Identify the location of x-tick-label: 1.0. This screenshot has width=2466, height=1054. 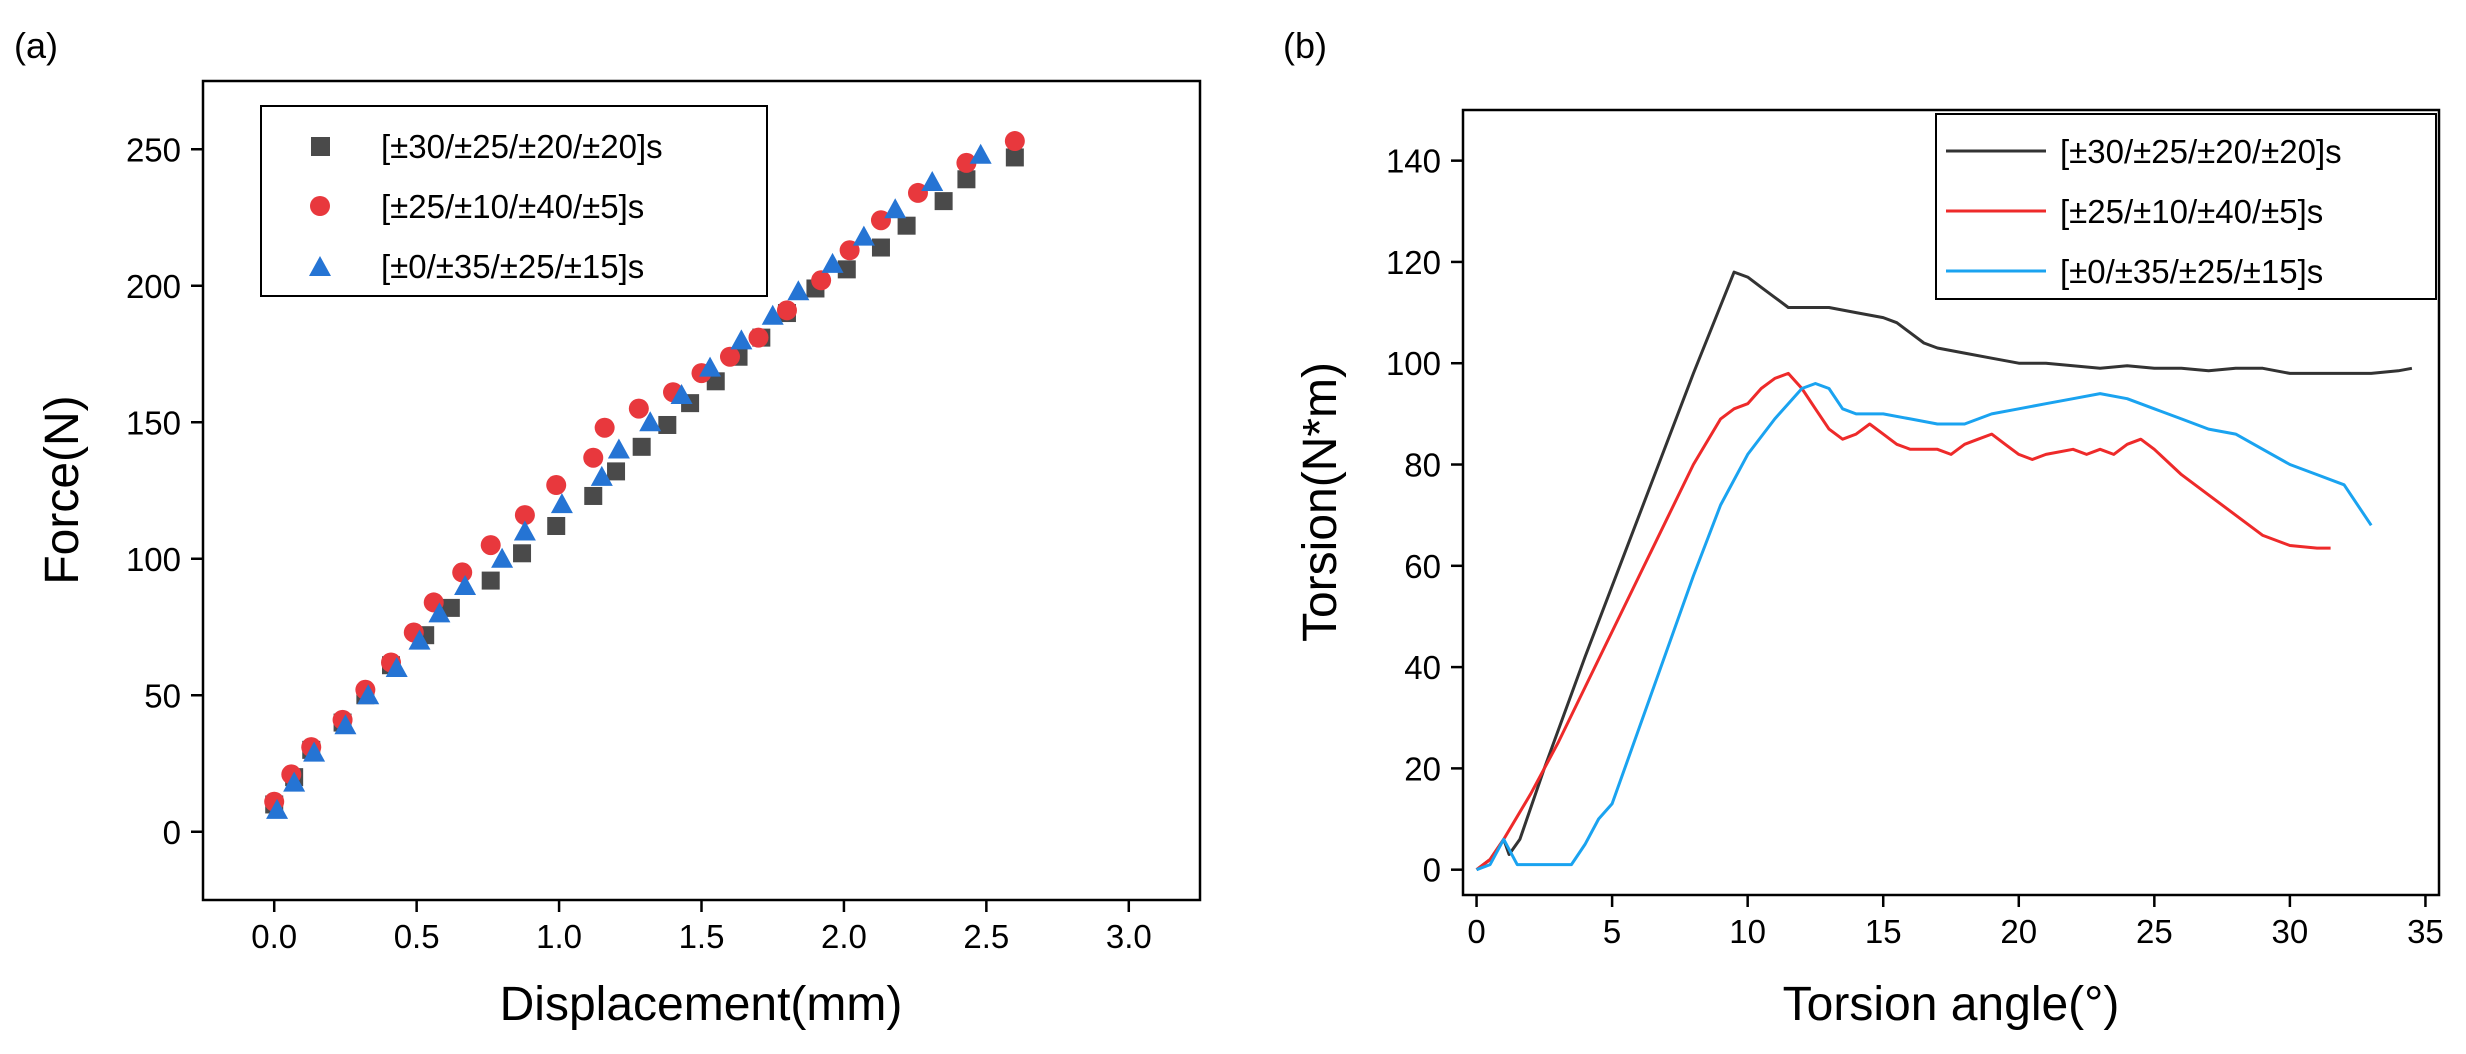
(559, 936).